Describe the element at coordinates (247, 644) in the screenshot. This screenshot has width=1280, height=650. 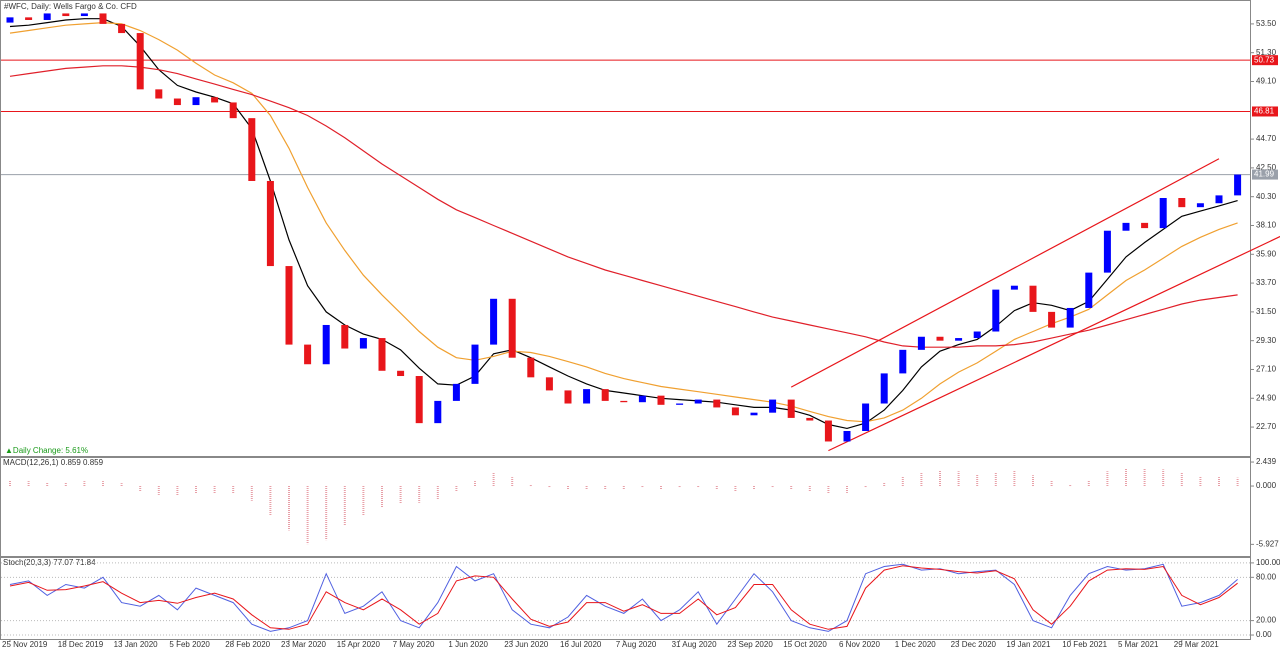
I see `x-tick-label: 28 Feb 2020` at that location.